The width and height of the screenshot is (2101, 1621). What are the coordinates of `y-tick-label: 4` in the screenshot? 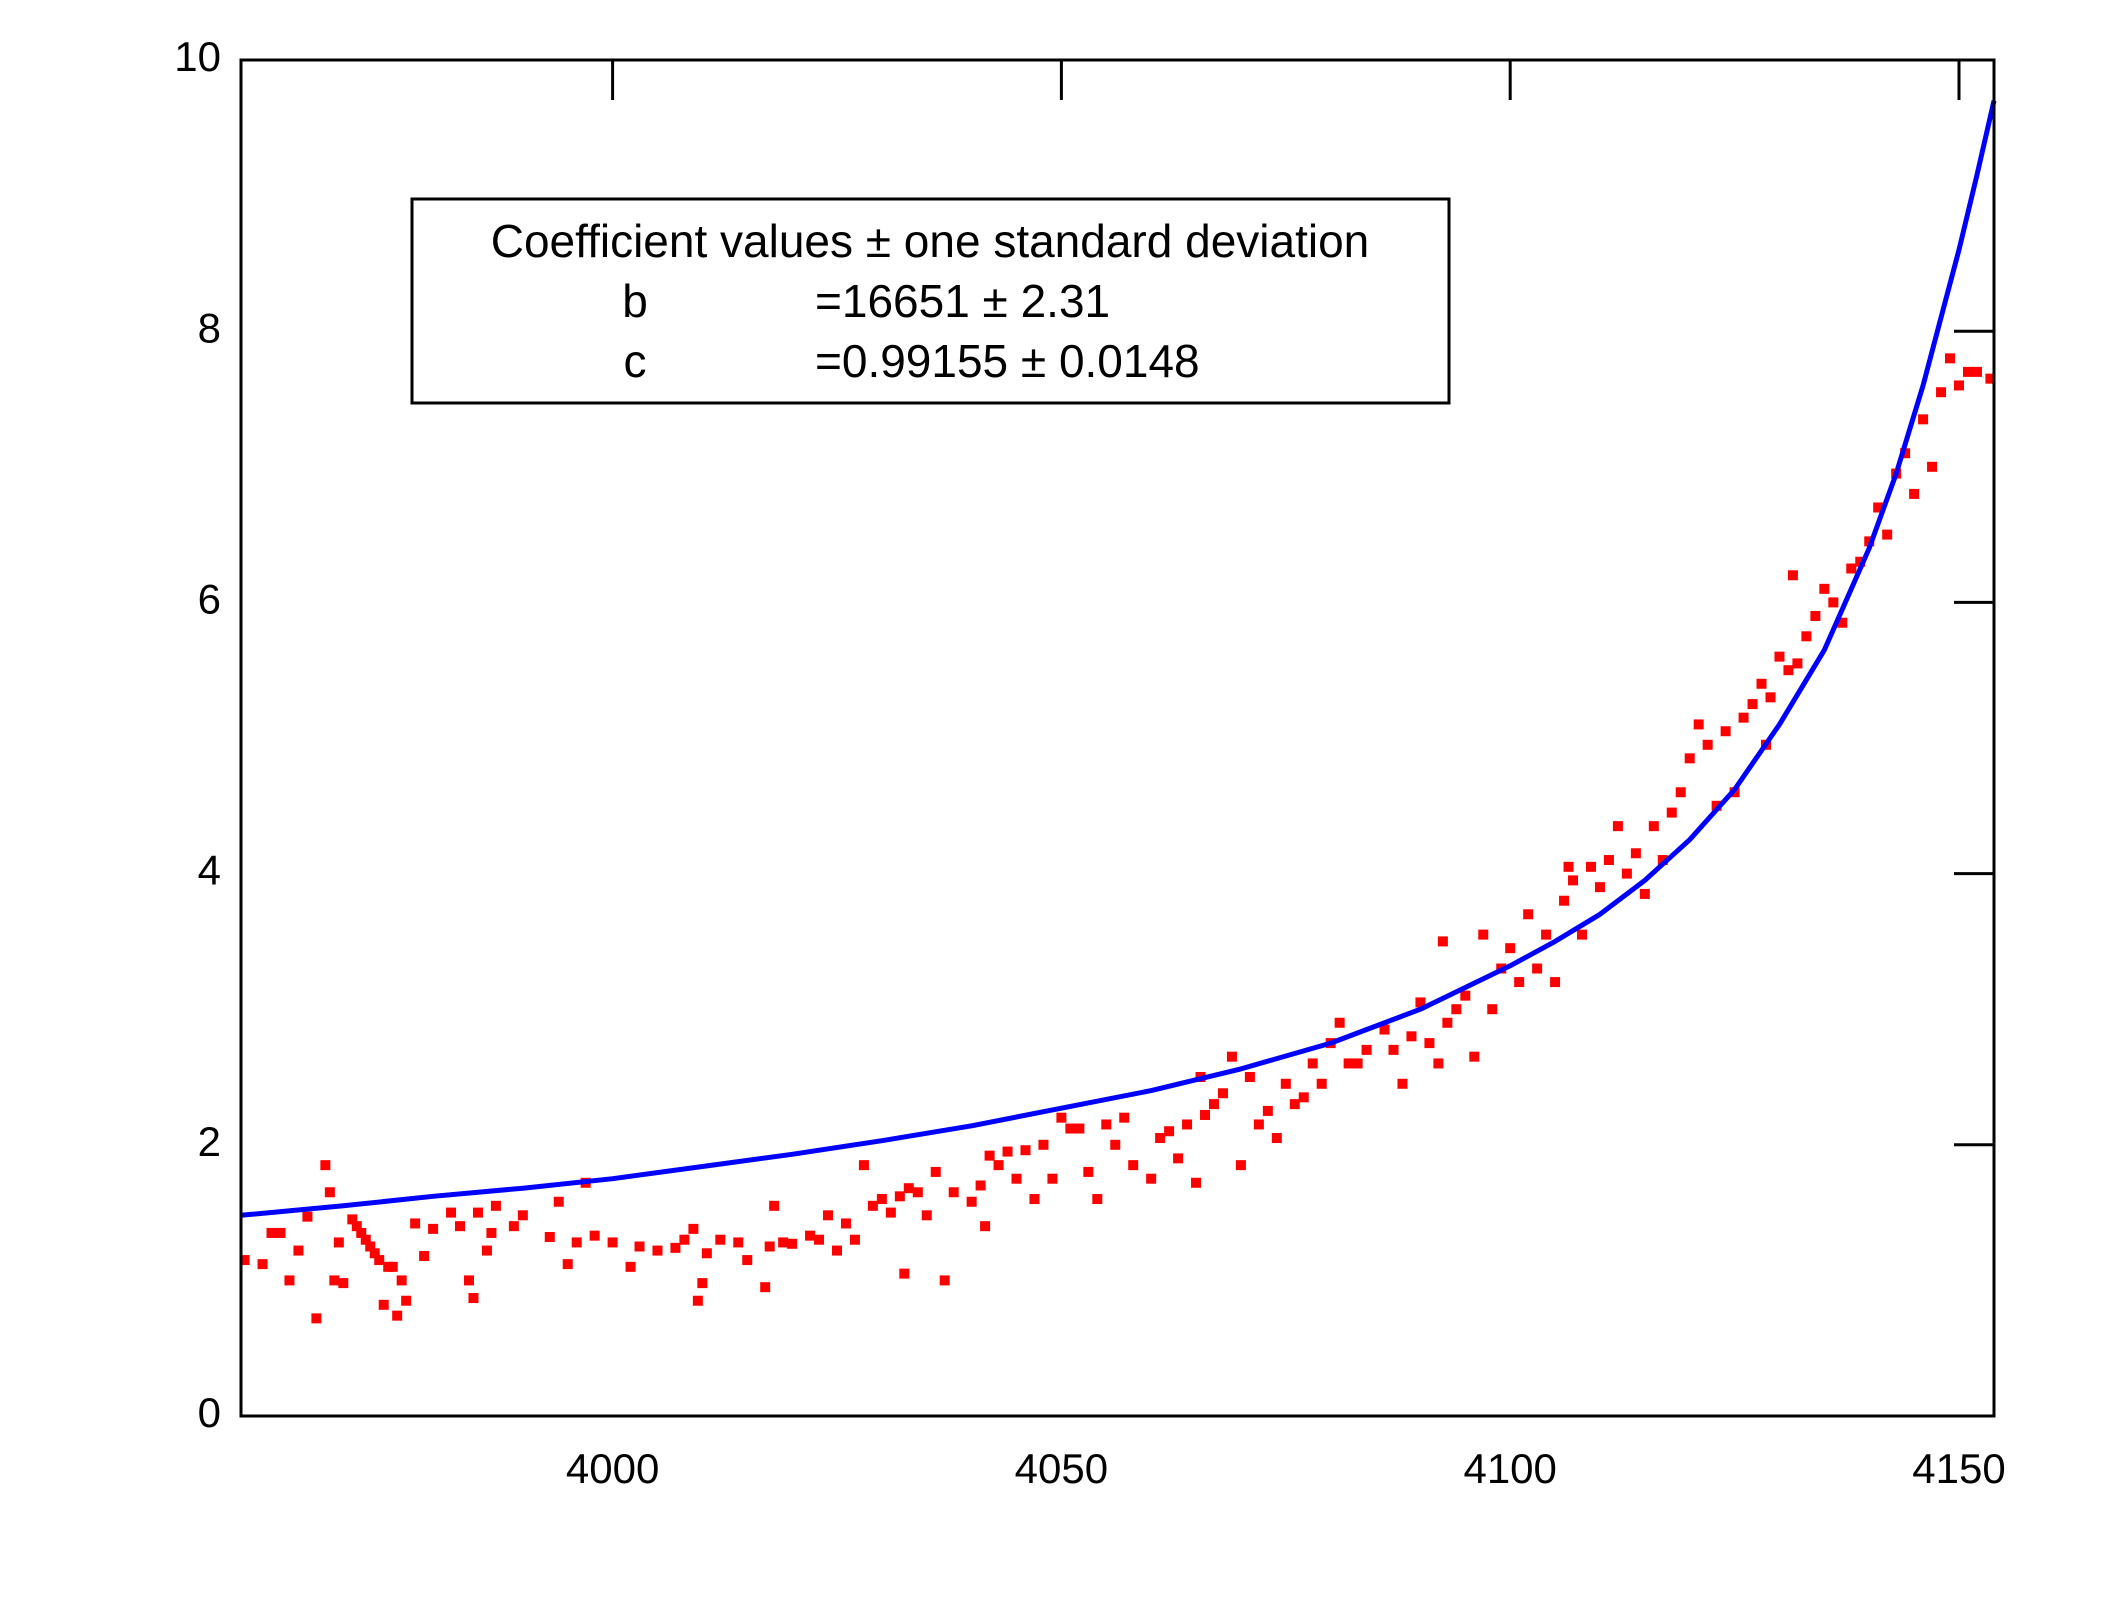 It's located at (209, 870).